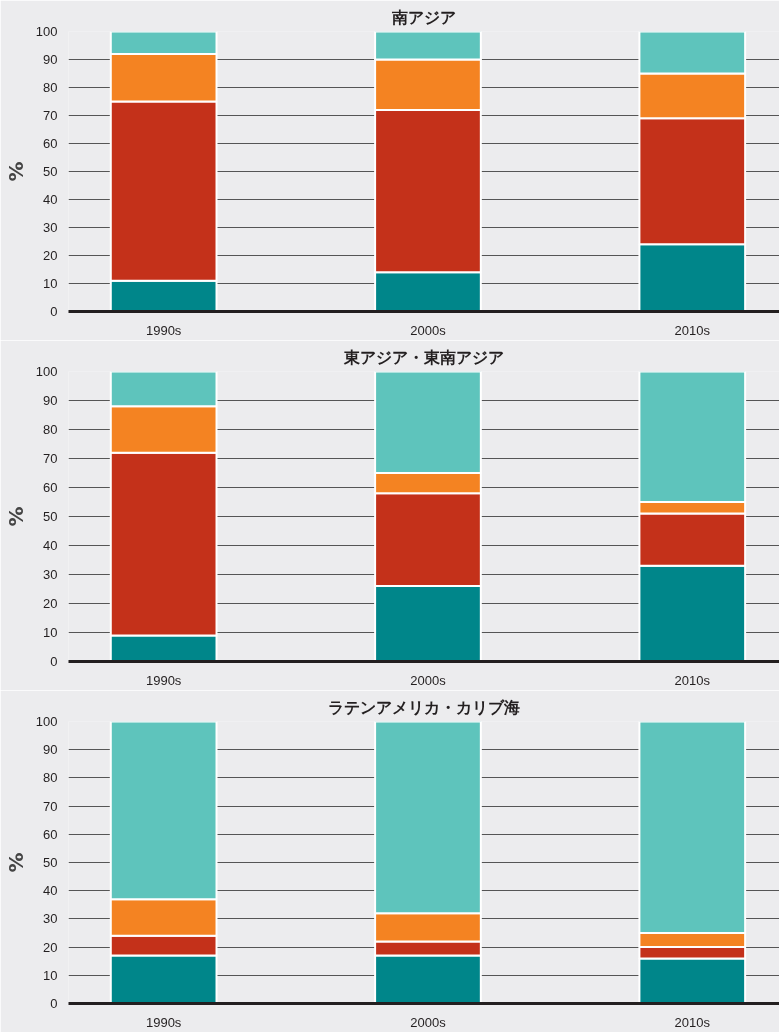  What do you see at coordinates (424, 707) in the screenshot?
I see `chart-title: ラテンアメリカ・カリブ海` at bounding box center [424, 707].